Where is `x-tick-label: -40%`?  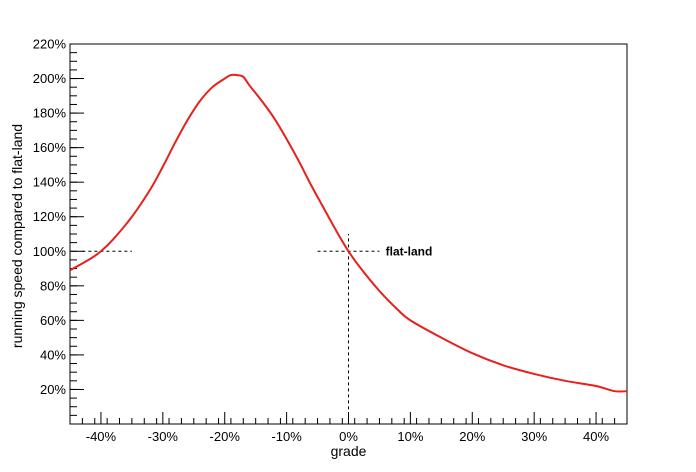
x-tick-label: -40% is located at coordinates (101, 436).